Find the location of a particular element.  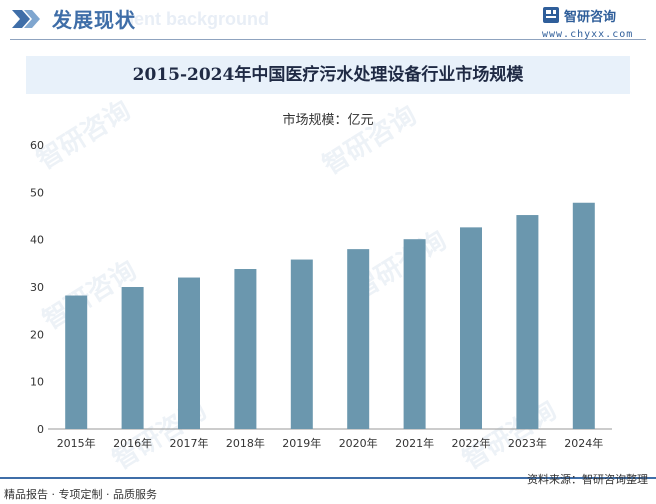

brand-logo-icon is located at coordinates (551, 15).